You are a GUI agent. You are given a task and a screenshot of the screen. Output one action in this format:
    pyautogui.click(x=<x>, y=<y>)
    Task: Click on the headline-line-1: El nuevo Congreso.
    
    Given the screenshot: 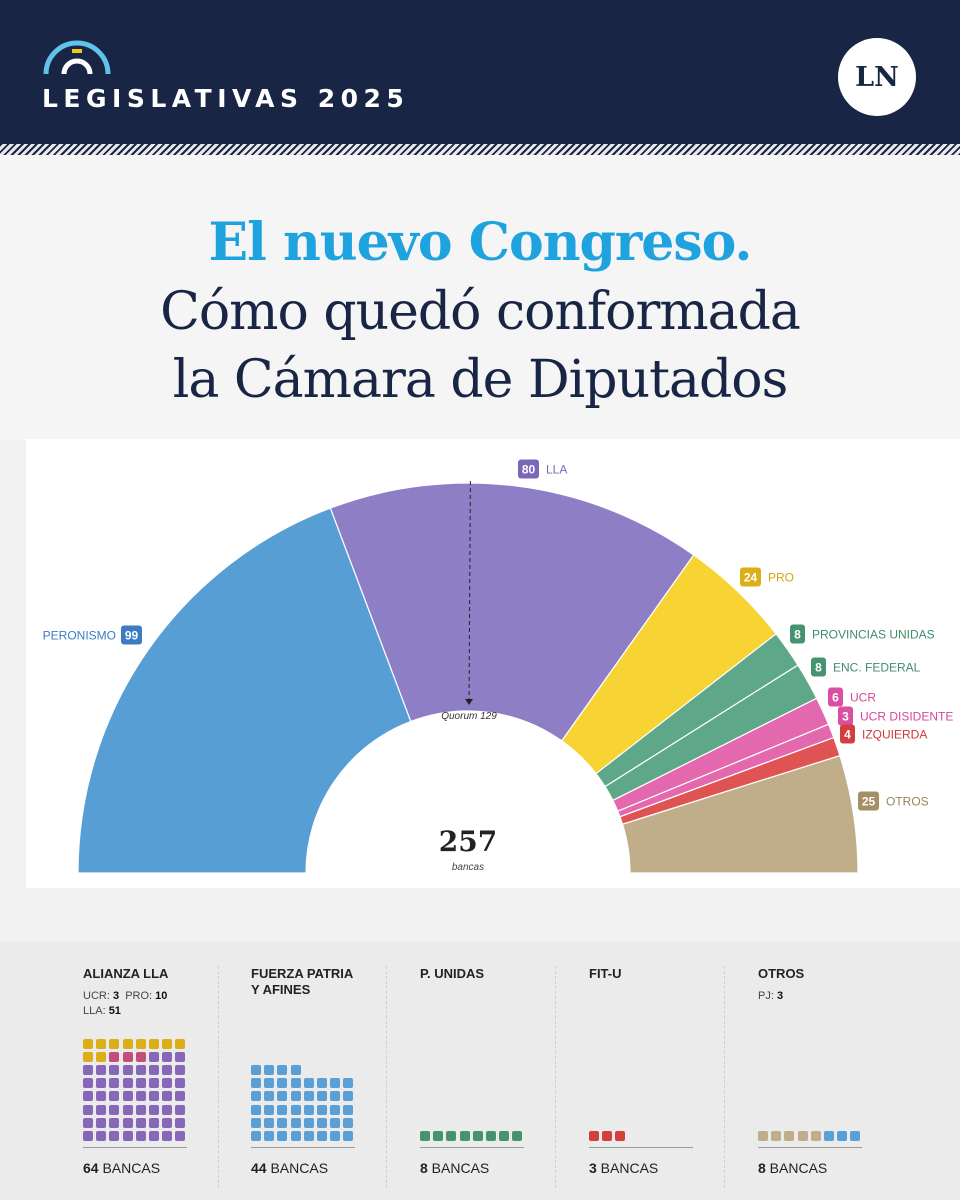 What is the action you would take?
    pyautogui.click(x=480, y=242)
    